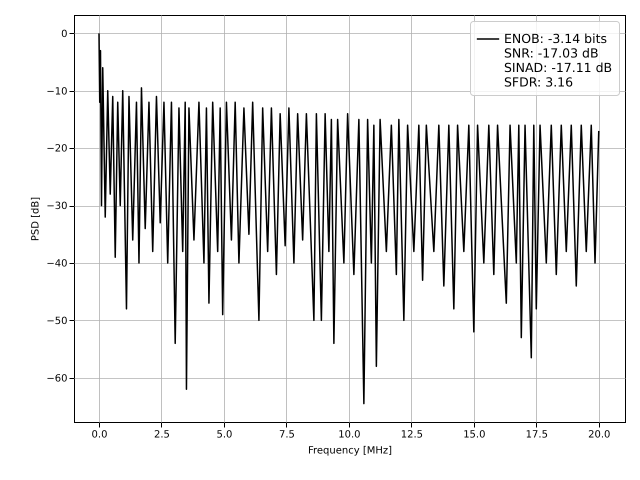  I want to click on x-tick-label: 7.5, so click(286, 435).